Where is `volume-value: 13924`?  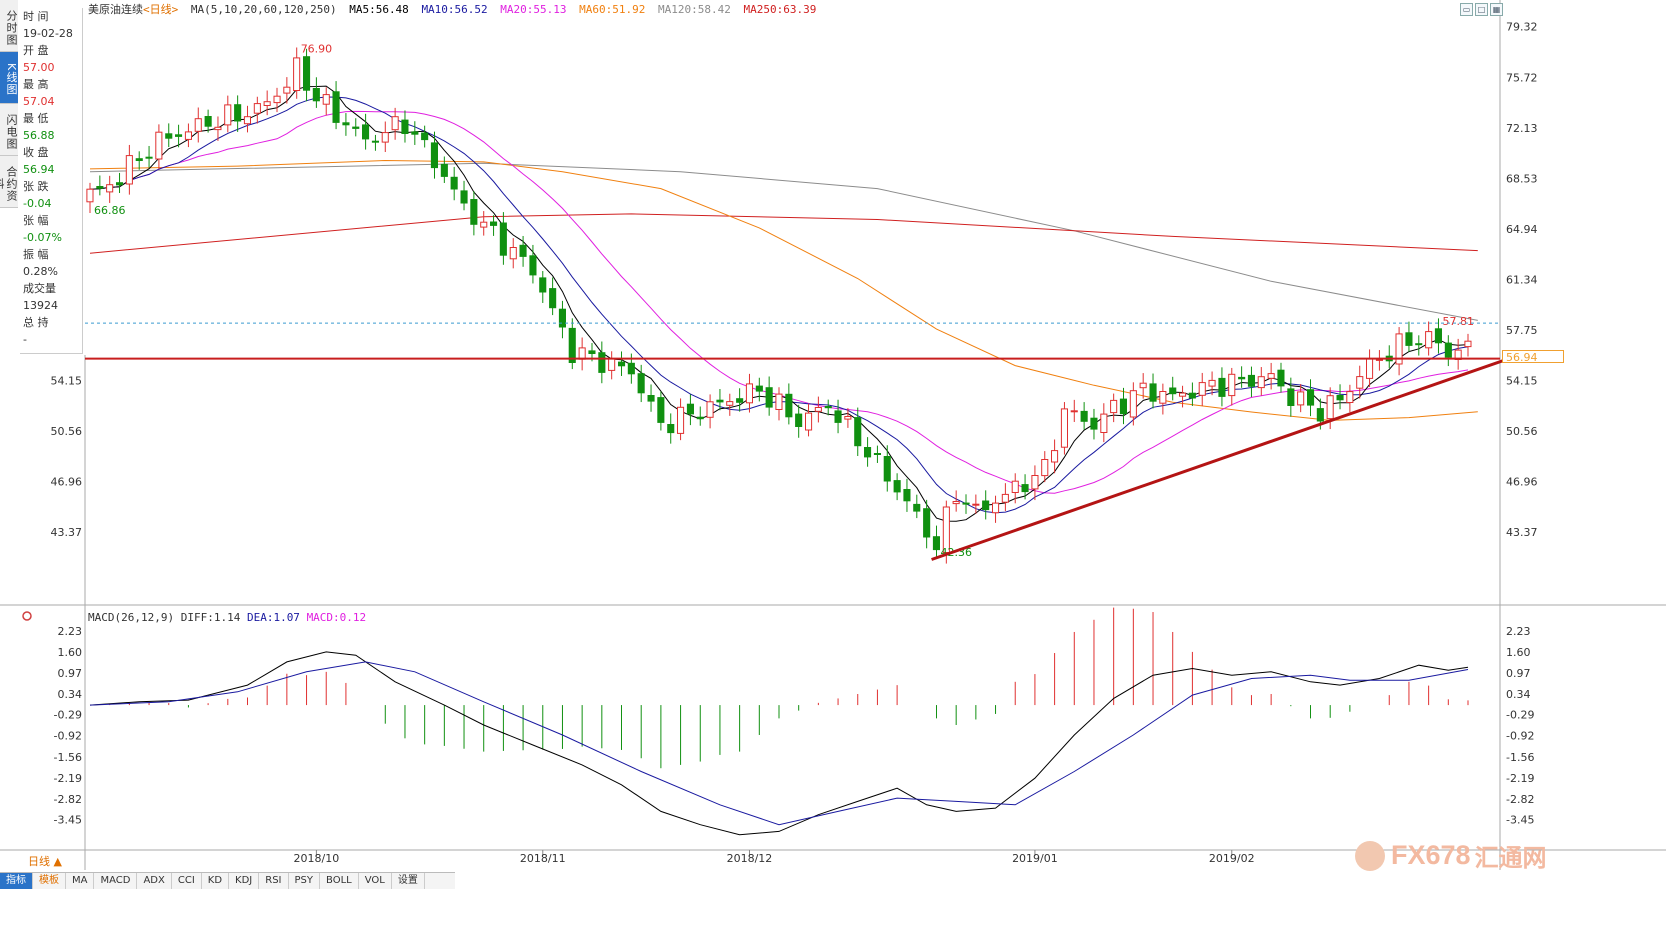
volume-value: 13924 is located at coordinates (40, 305).